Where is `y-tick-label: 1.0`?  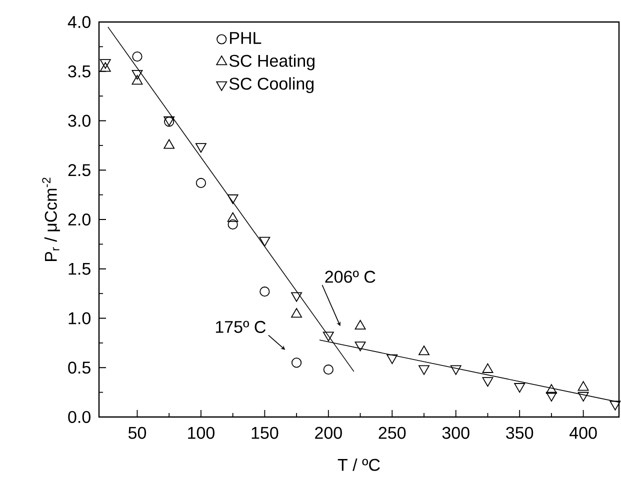 y-tick-label: 1.0 is located at coordinates (79, 318).